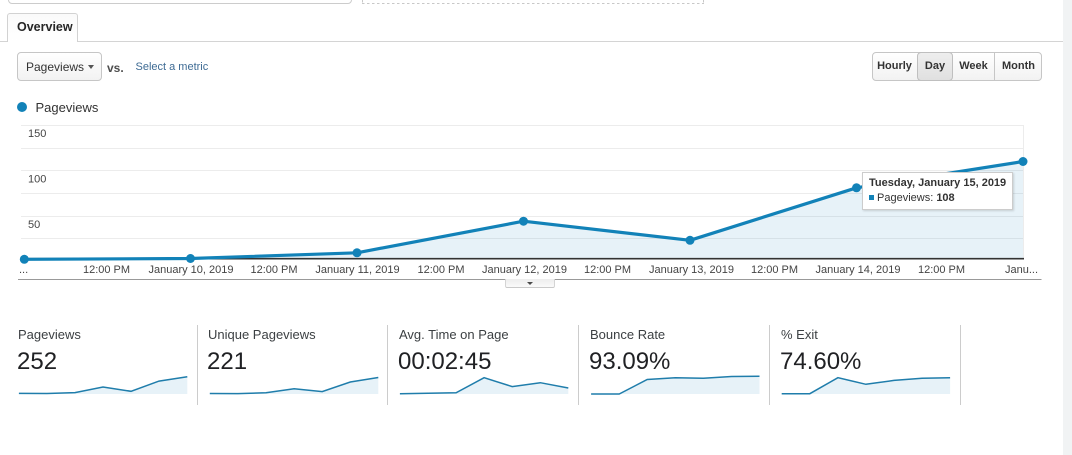 Image resolution: width=1072 pixels, height=455 pixels. I want to click on svg-text: January 10, 2019, so click(190, 270).